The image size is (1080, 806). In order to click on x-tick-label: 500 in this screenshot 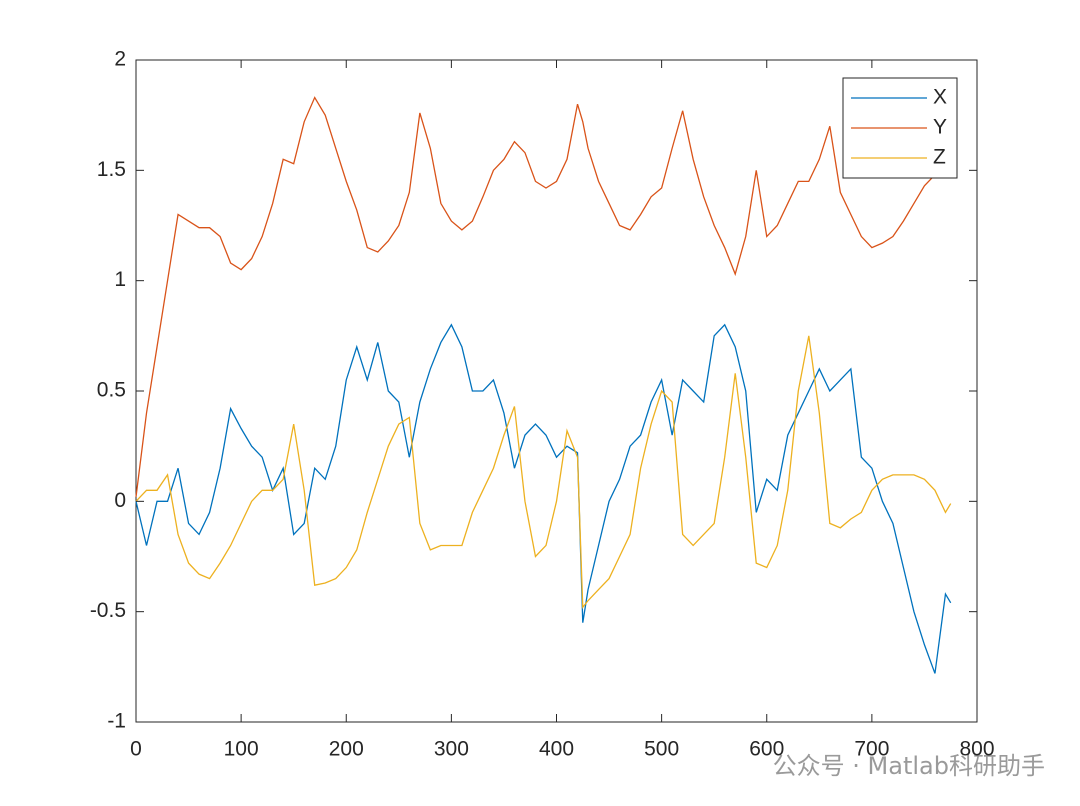, I will do `click(661, 749)`.